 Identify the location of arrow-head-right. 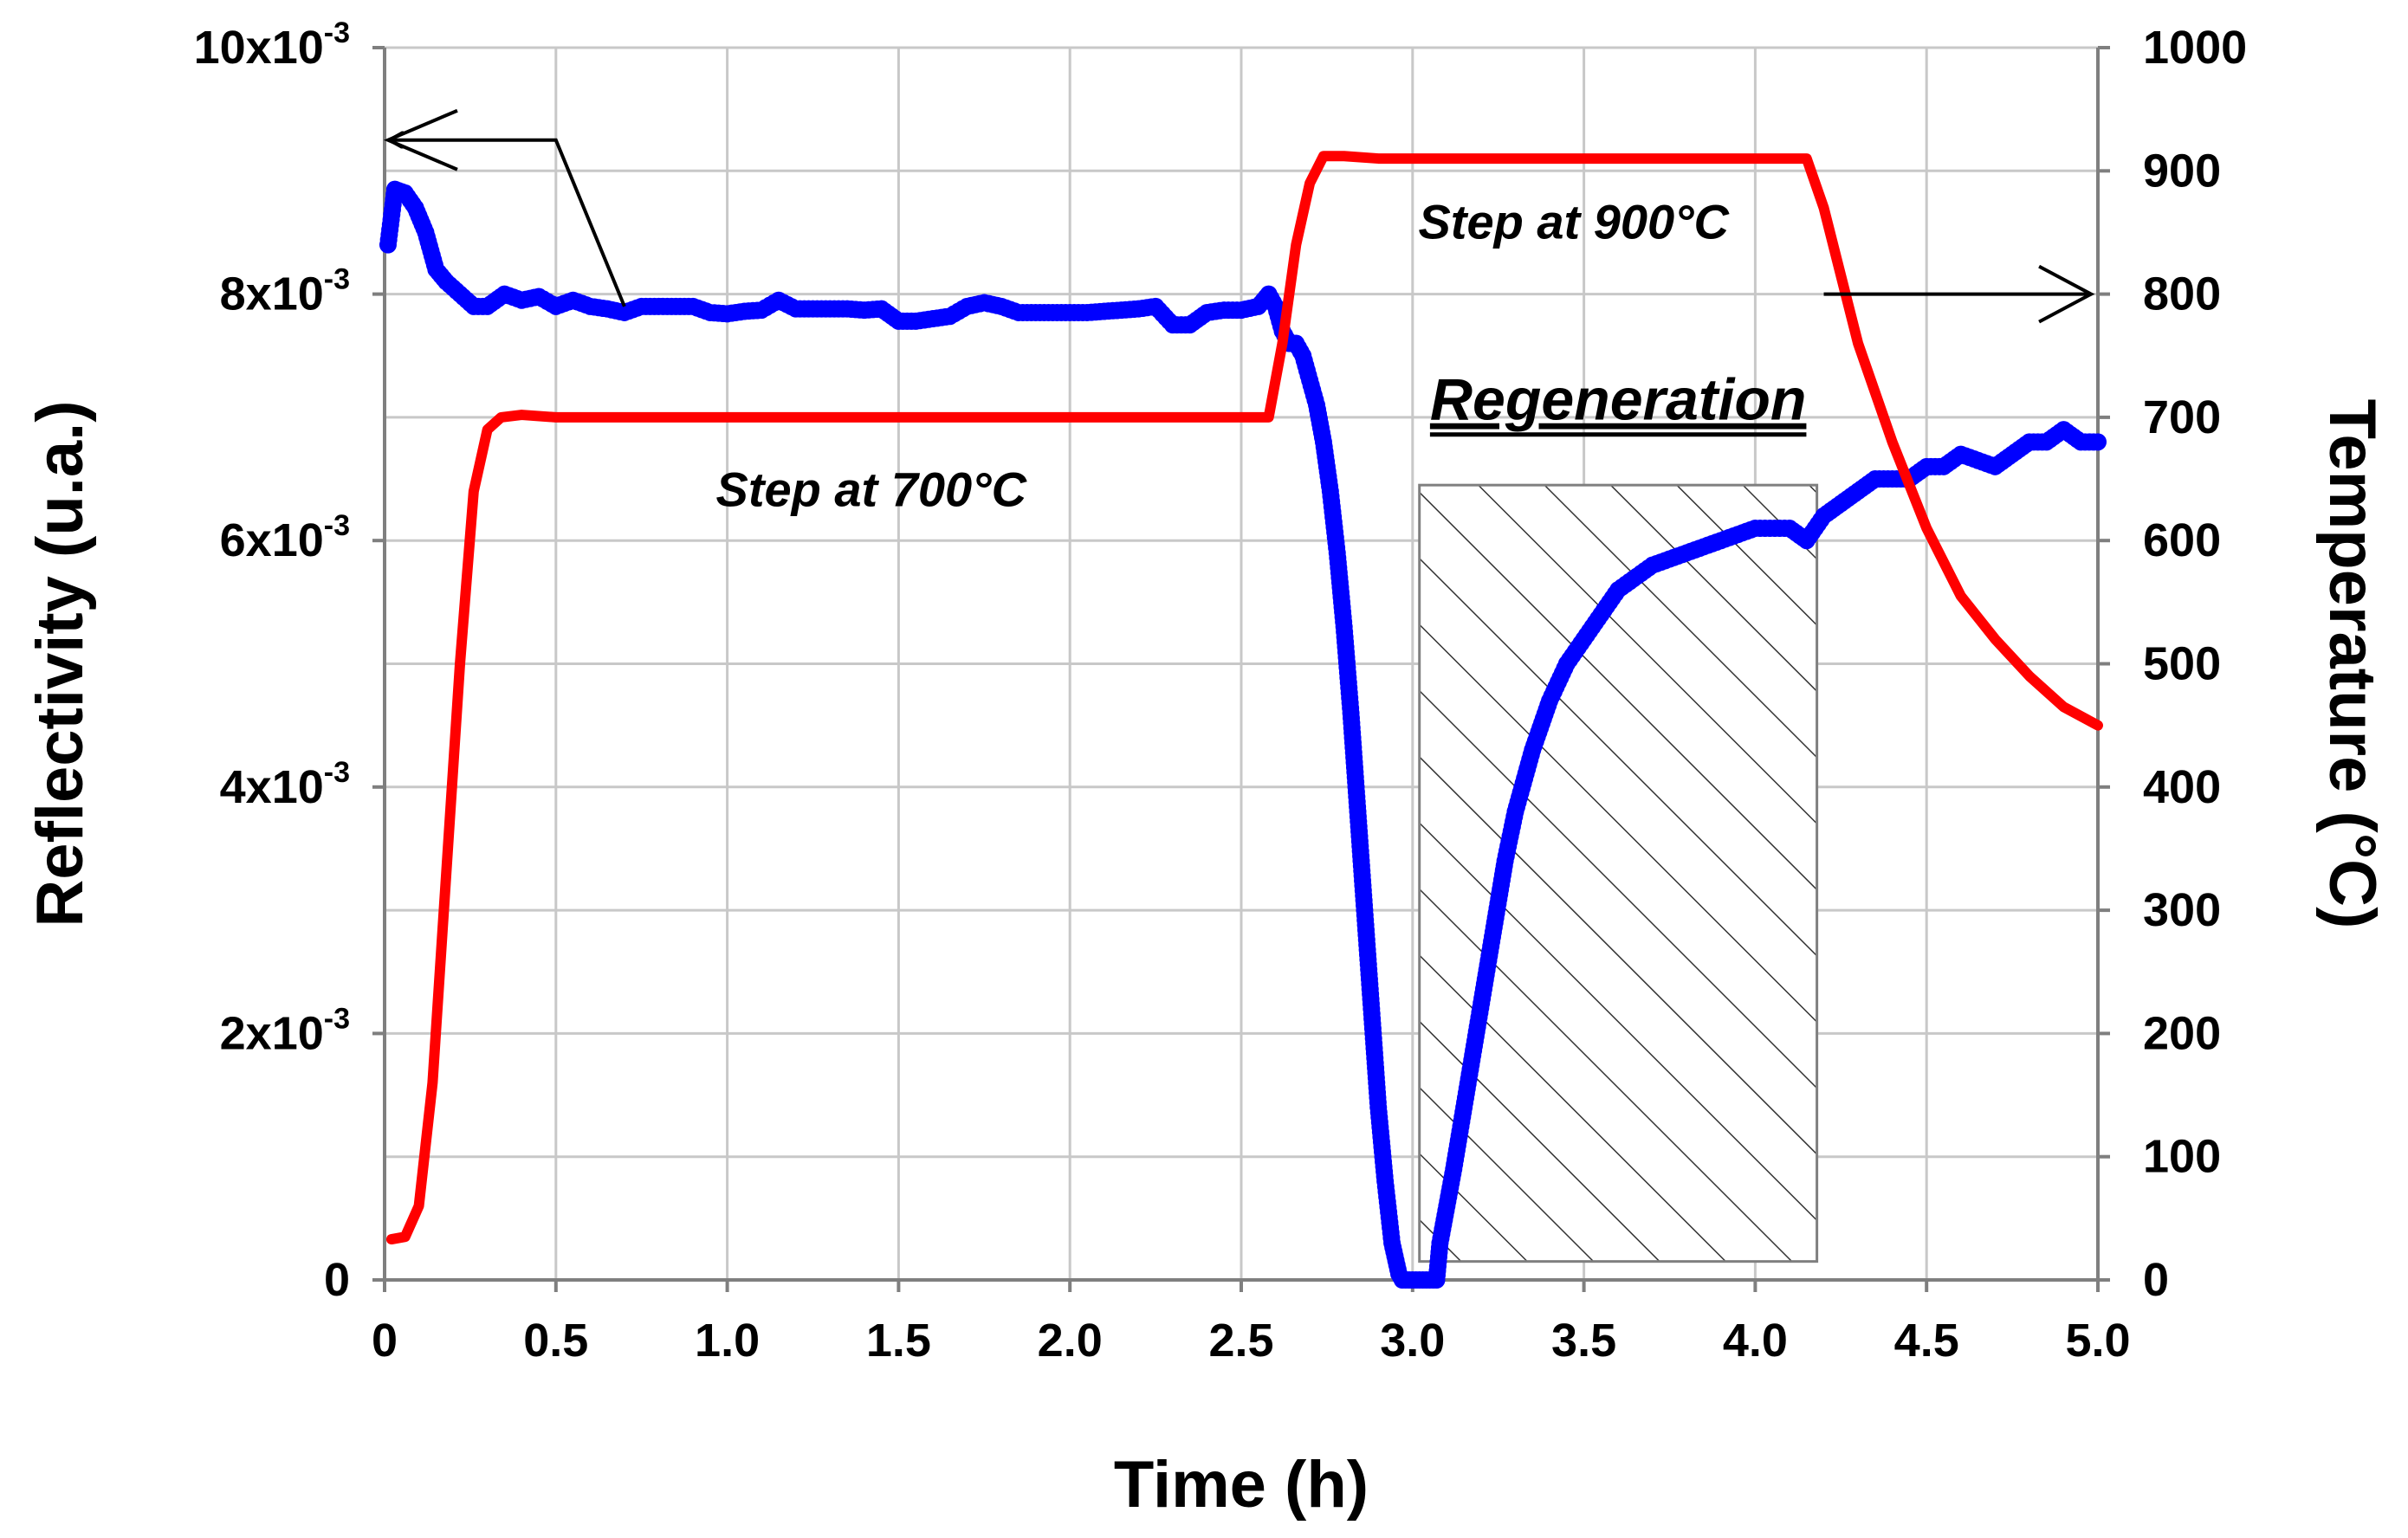
(2066, 294).